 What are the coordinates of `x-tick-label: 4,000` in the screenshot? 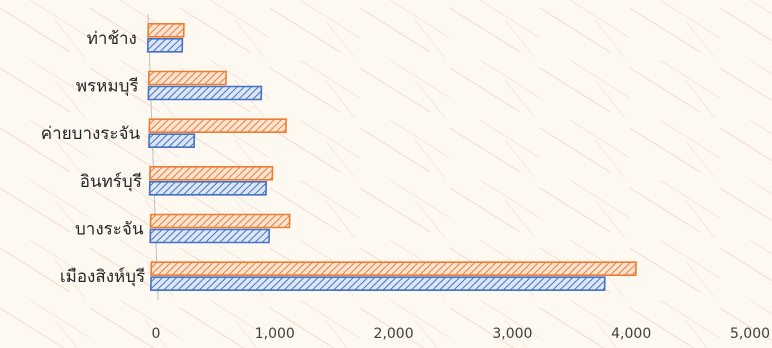 It's located at (631, 334).